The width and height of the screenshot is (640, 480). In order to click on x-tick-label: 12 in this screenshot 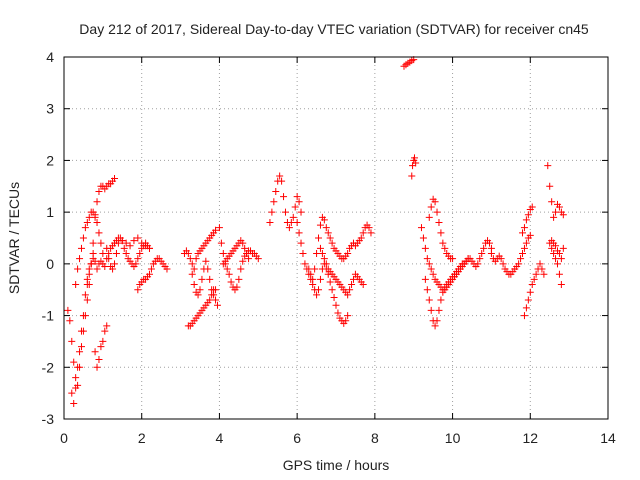, I will do `click(530, 438)`.